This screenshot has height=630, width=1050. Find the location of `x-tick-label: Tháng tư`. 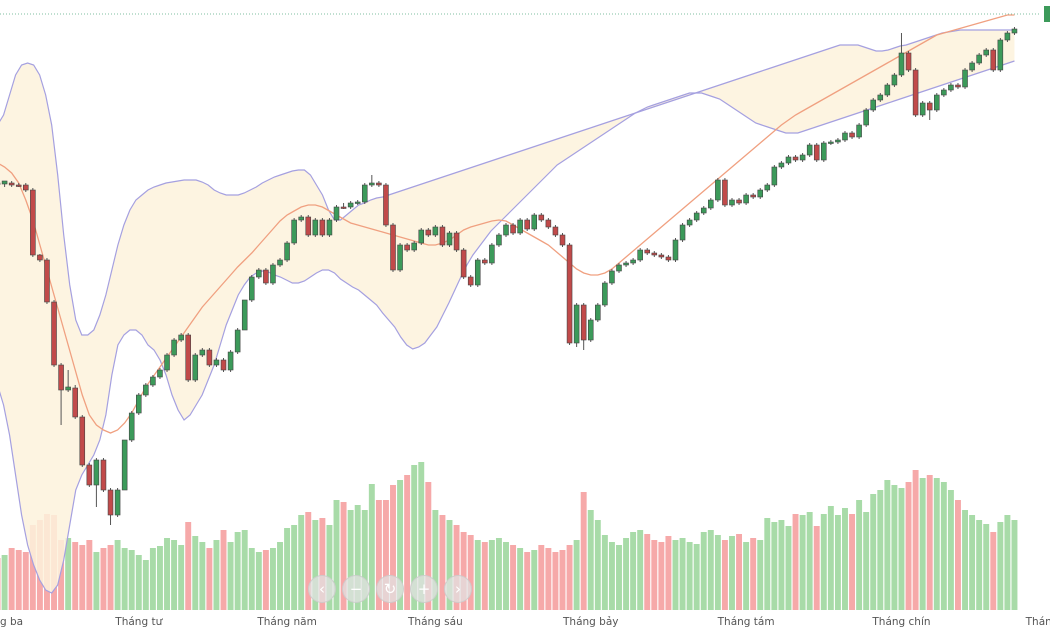

x-tick-label: Tháng tư is located at coordinates (138, 622).